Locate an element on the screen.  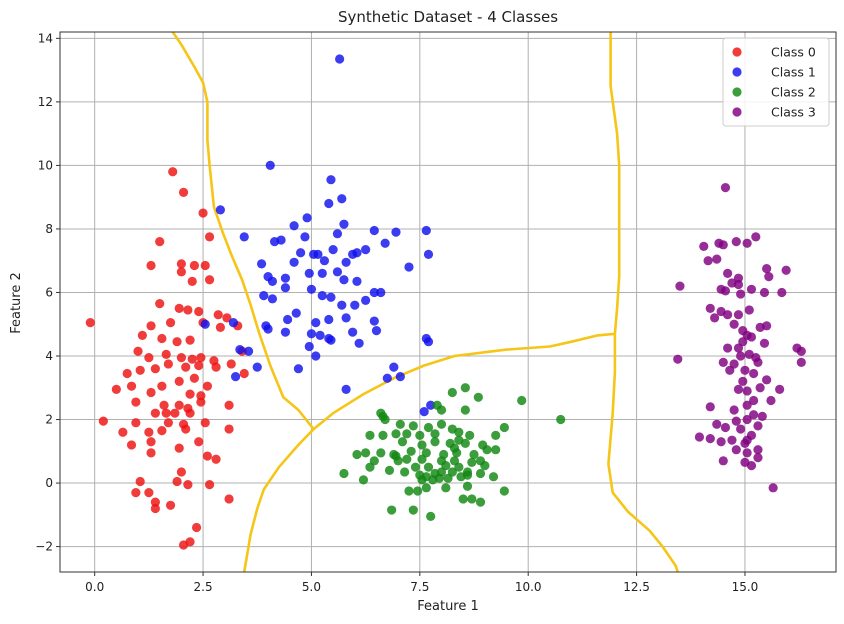
legend-label: Class 2 is located at coordinates (793, 92).